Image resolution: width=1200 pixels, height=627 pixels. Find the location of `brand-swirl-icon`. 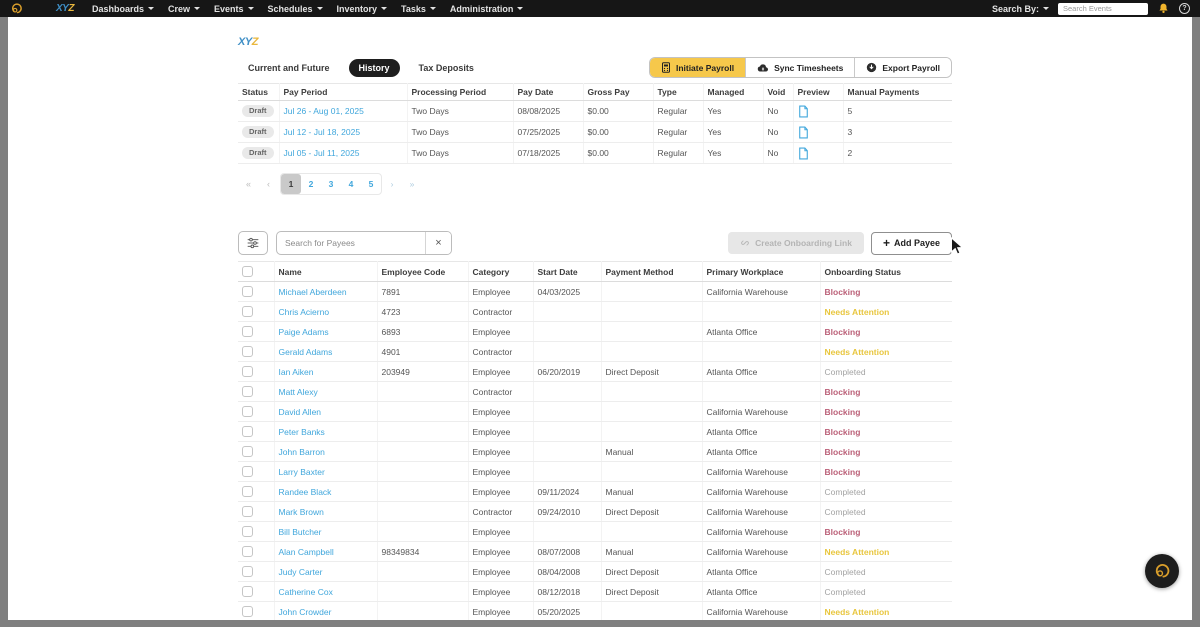

brand-swirl-icon is located at coordinates (16, 8).